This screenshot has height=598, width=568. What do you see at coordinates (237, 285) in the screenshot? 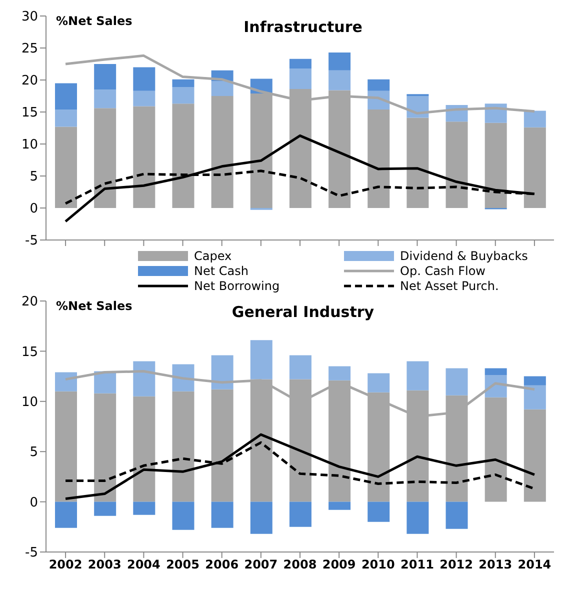
I see `legend-label: Net Borrowing` at bounding box center [237, 285].